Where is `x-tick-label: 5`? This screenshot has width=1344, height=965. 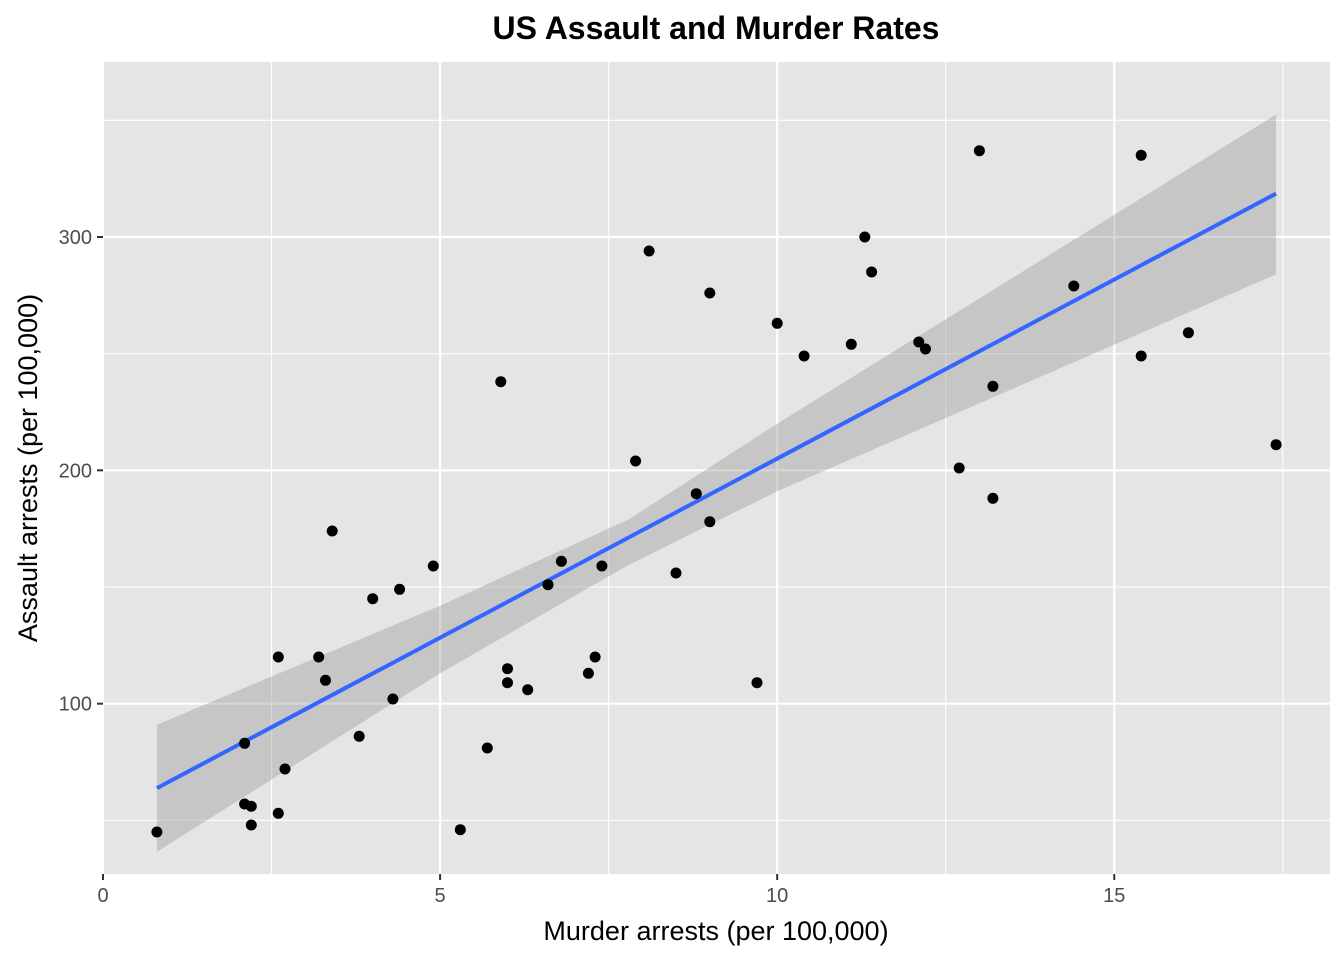
x-tick-label: 5 is located at coordinates (440, 896).